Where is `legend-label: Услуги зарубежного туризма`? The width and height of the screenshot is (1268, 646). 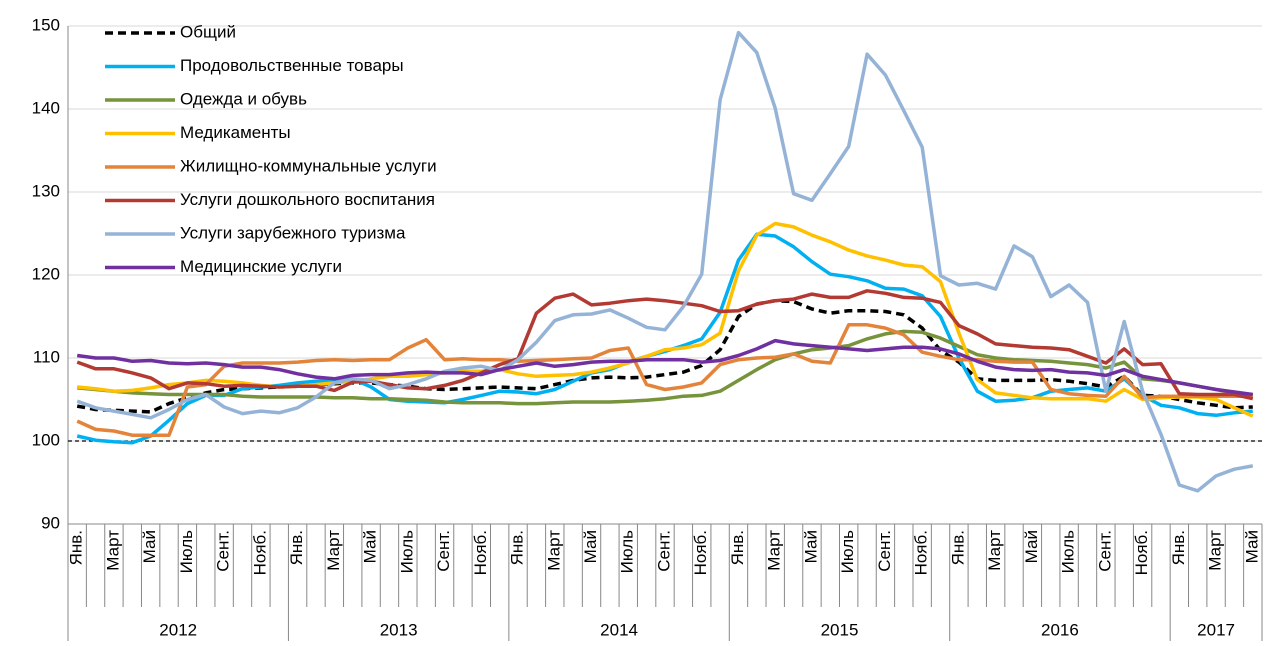
legend-label: Услуги зарубежного туризма is located at coordinates (293, 232).